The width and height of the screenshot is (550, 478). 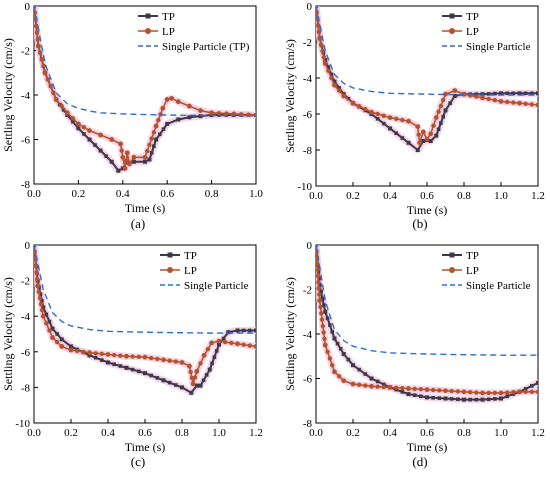 I want to click on legend-marker-lp, so click(x=148, y=31).